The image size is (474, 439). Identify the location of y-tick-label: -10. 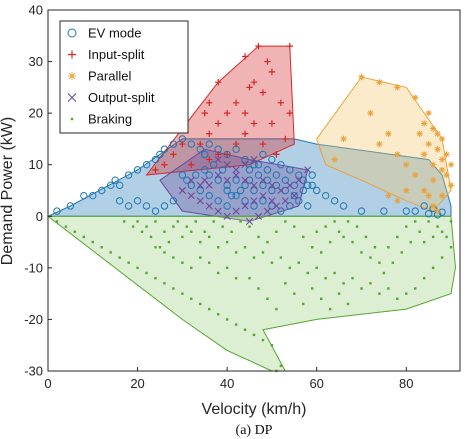
(33, 267).